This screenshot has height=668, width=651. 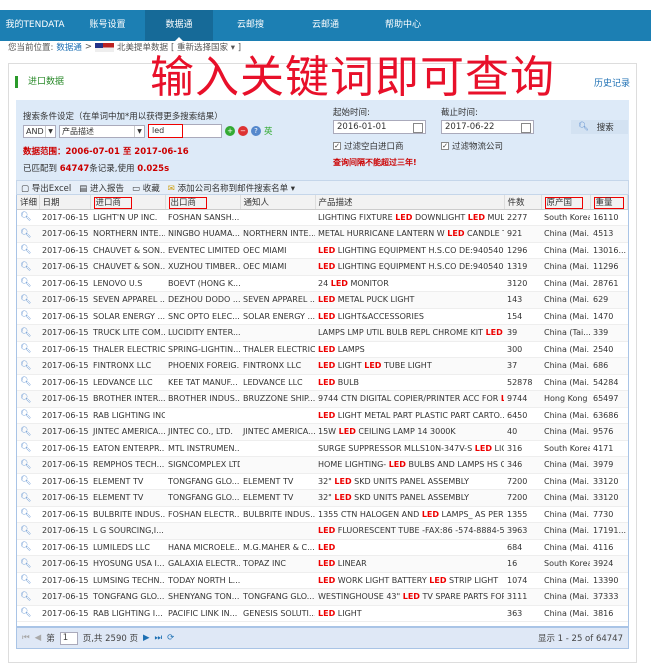 What do you see at coordinates (107, 25) in the screenshot?
I see `nav-item: 账号设置` at bounding box center [107, 25].